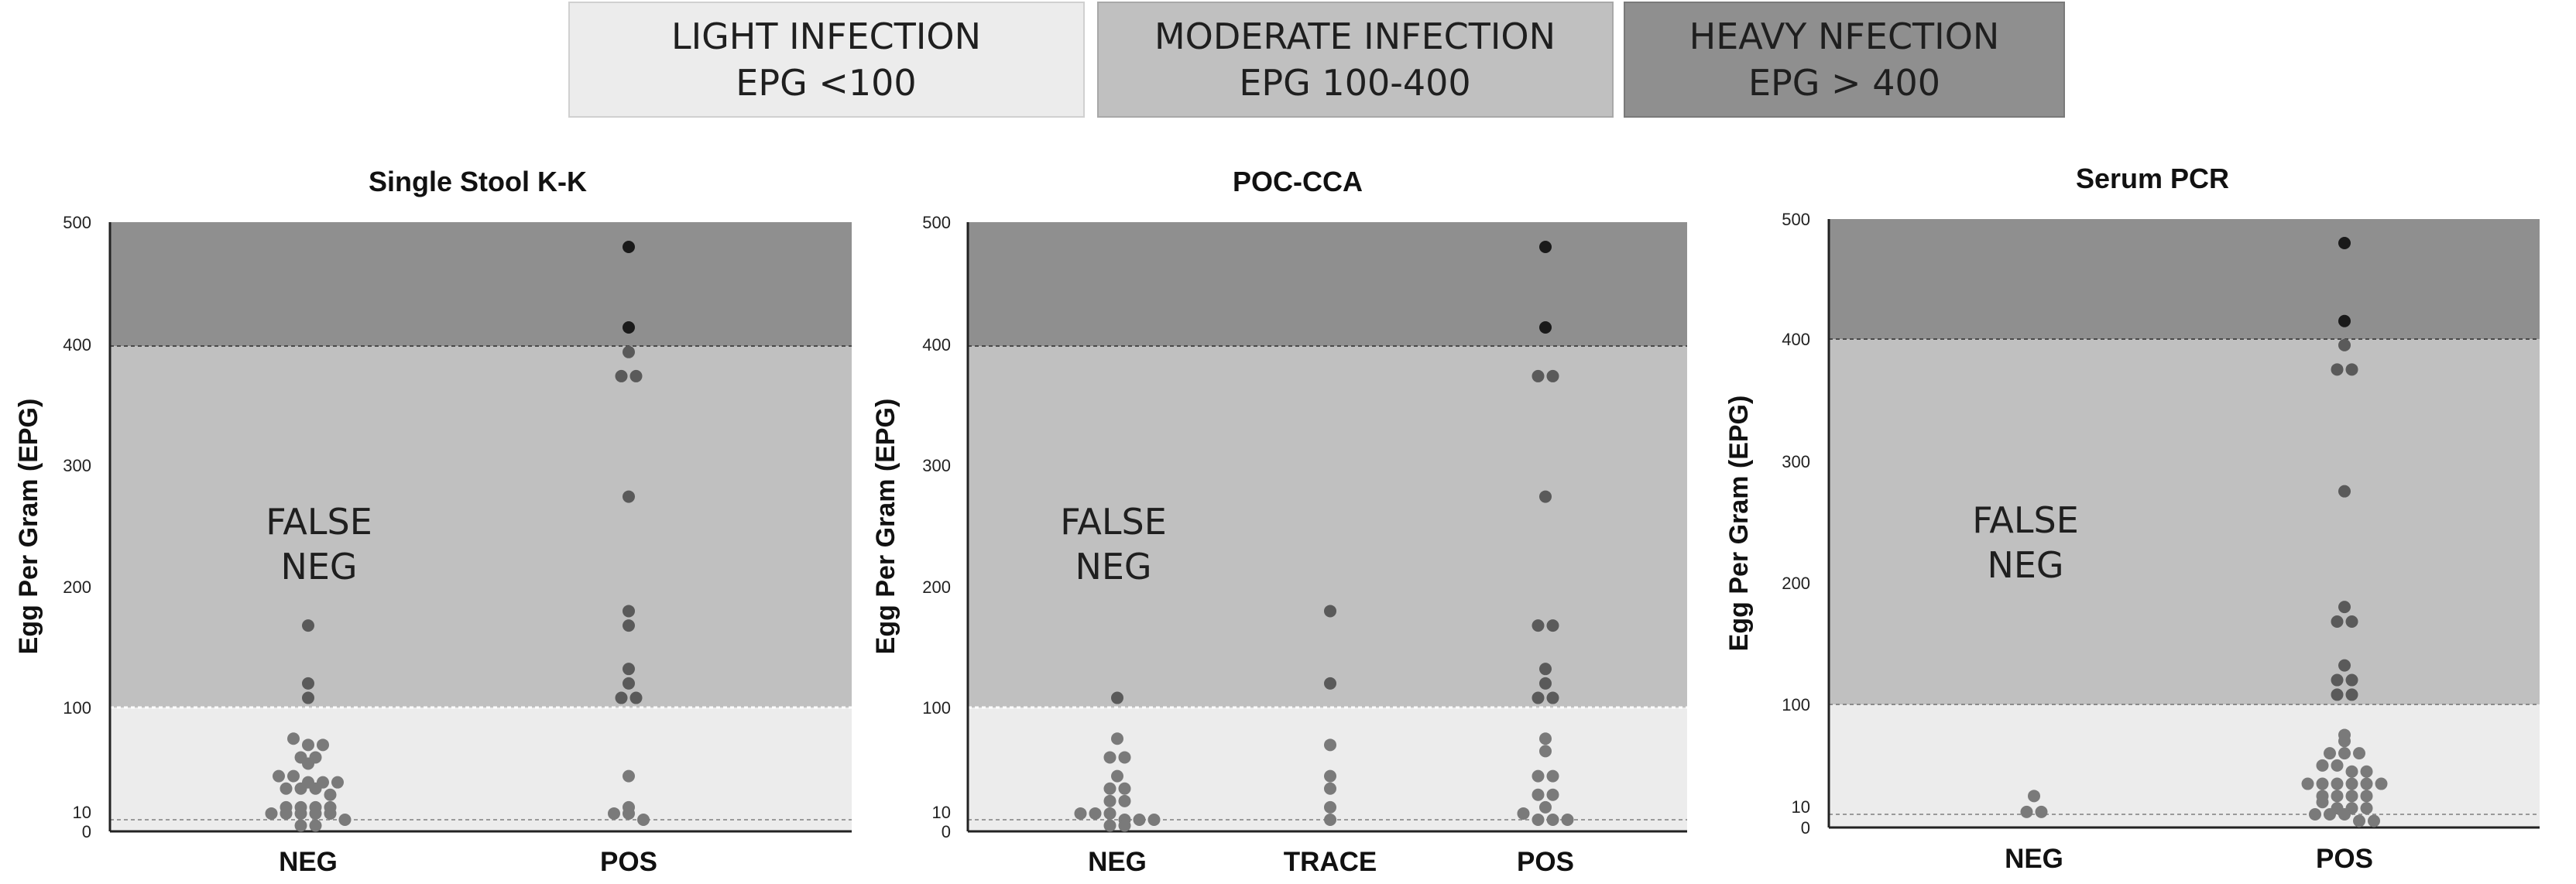 Image resolution: width=2576 pixels, height=884 pixels. Describe the element at coordinates (1330, 862) in the screenshot. I see `x-tick-label: TRACE` at that location.